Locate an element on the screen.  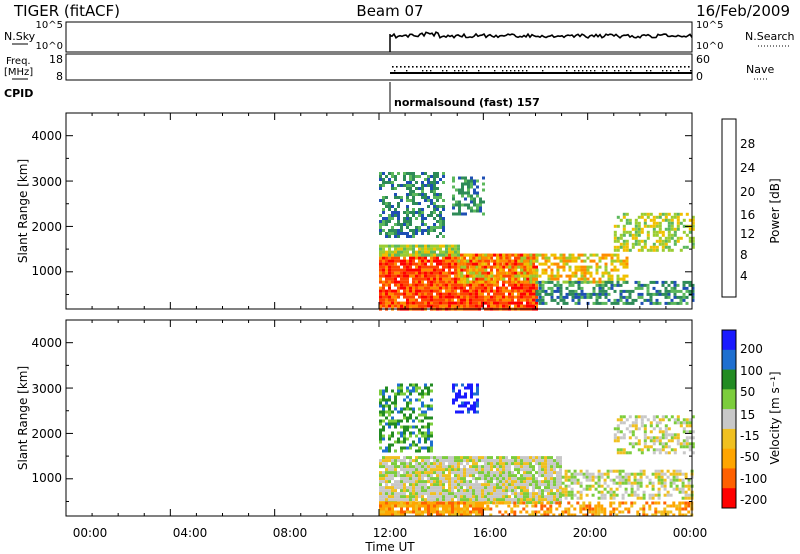
nave-dots is located at coordinates (542, 69).